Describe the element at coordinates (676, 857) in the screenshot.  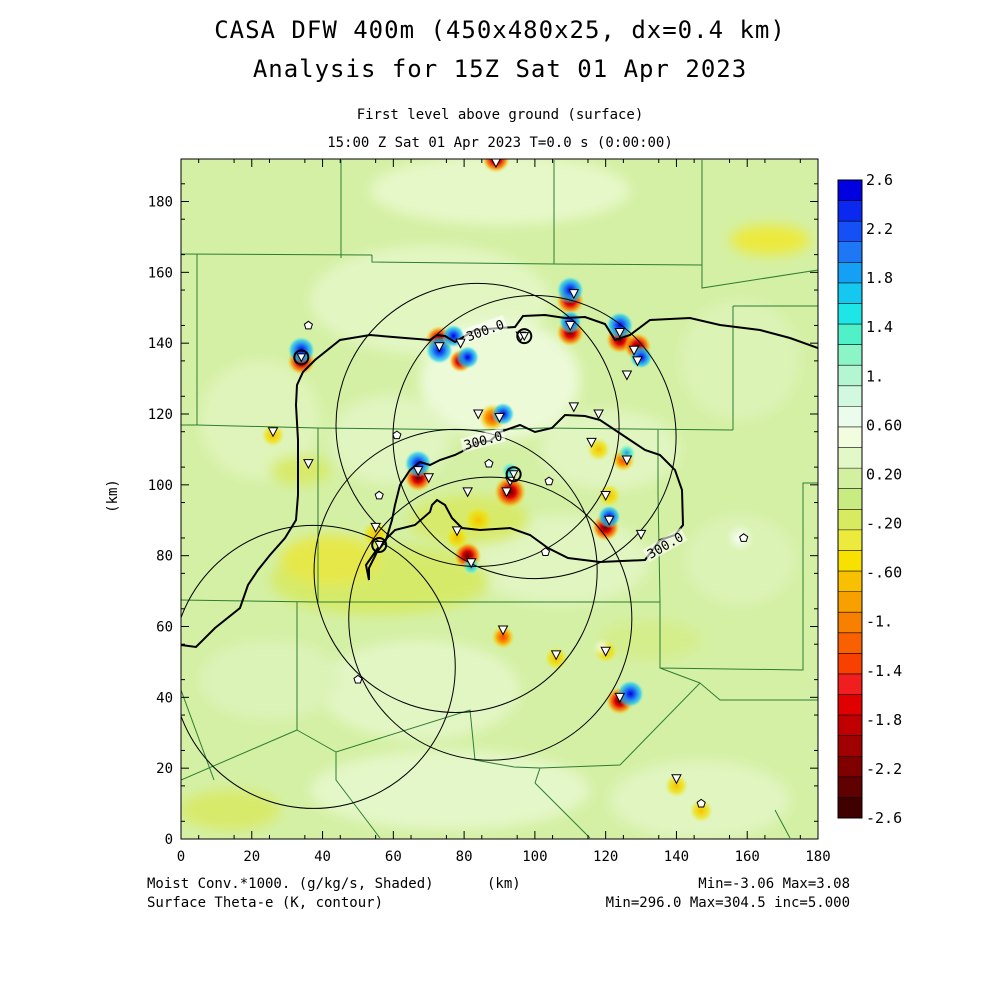
I see `x-tick-label: 140` at that location.